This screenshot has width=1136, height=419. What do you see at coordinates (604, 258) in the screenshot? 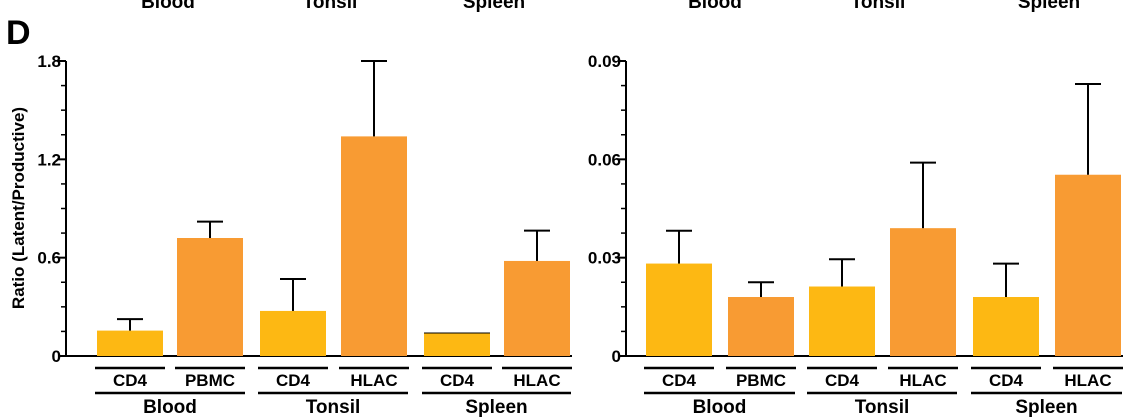
I see `y-tick-label: 0.03` at bounding box center [604, 258].